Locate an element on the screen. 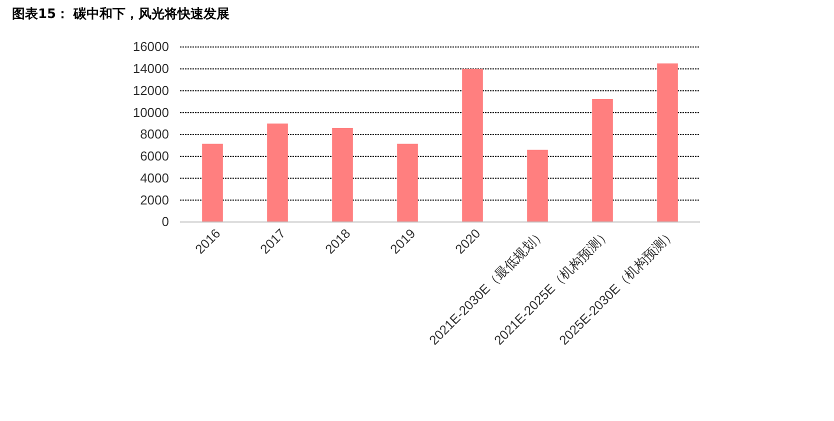 This screenshot has width=834, height=421. y-tick-label: 0 is located at coordinates (165, 222).